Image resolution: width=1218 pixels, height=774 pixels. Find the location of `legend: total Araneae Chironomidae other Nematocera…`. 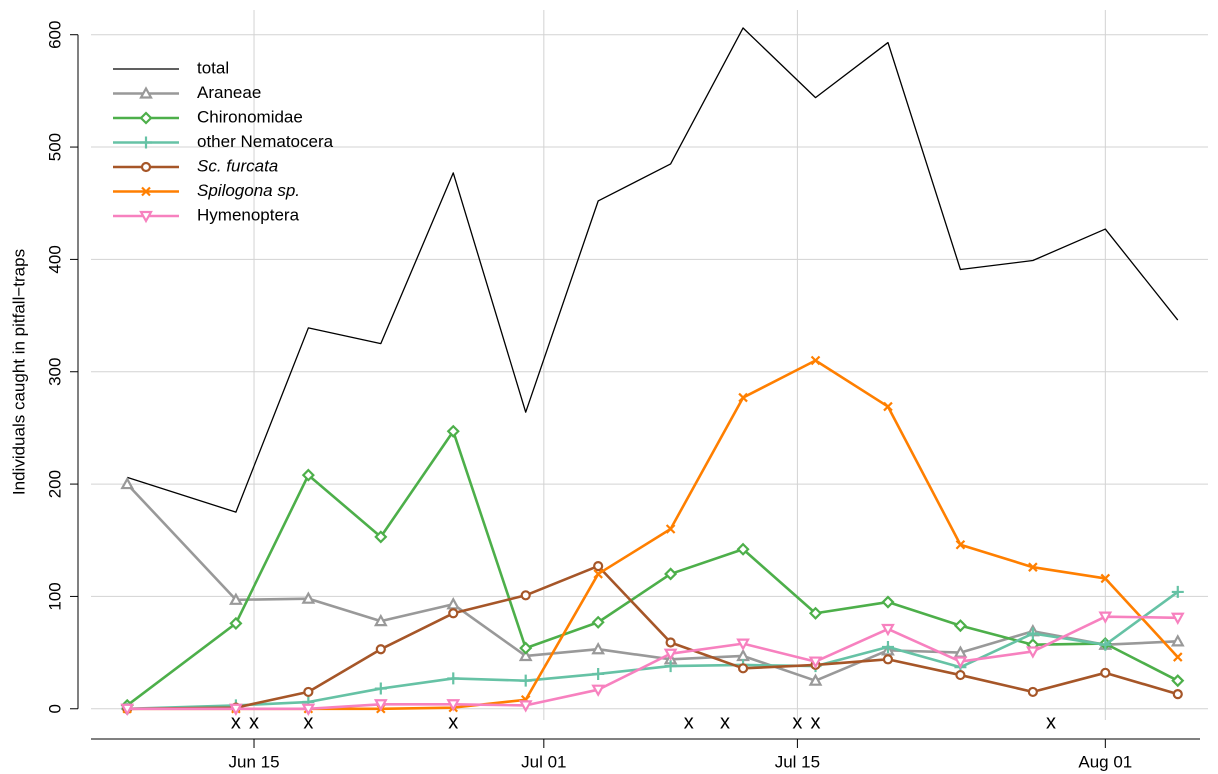

legend: total Araneae Chironomidae other Nematocera… is located at coordinates (223, 141).